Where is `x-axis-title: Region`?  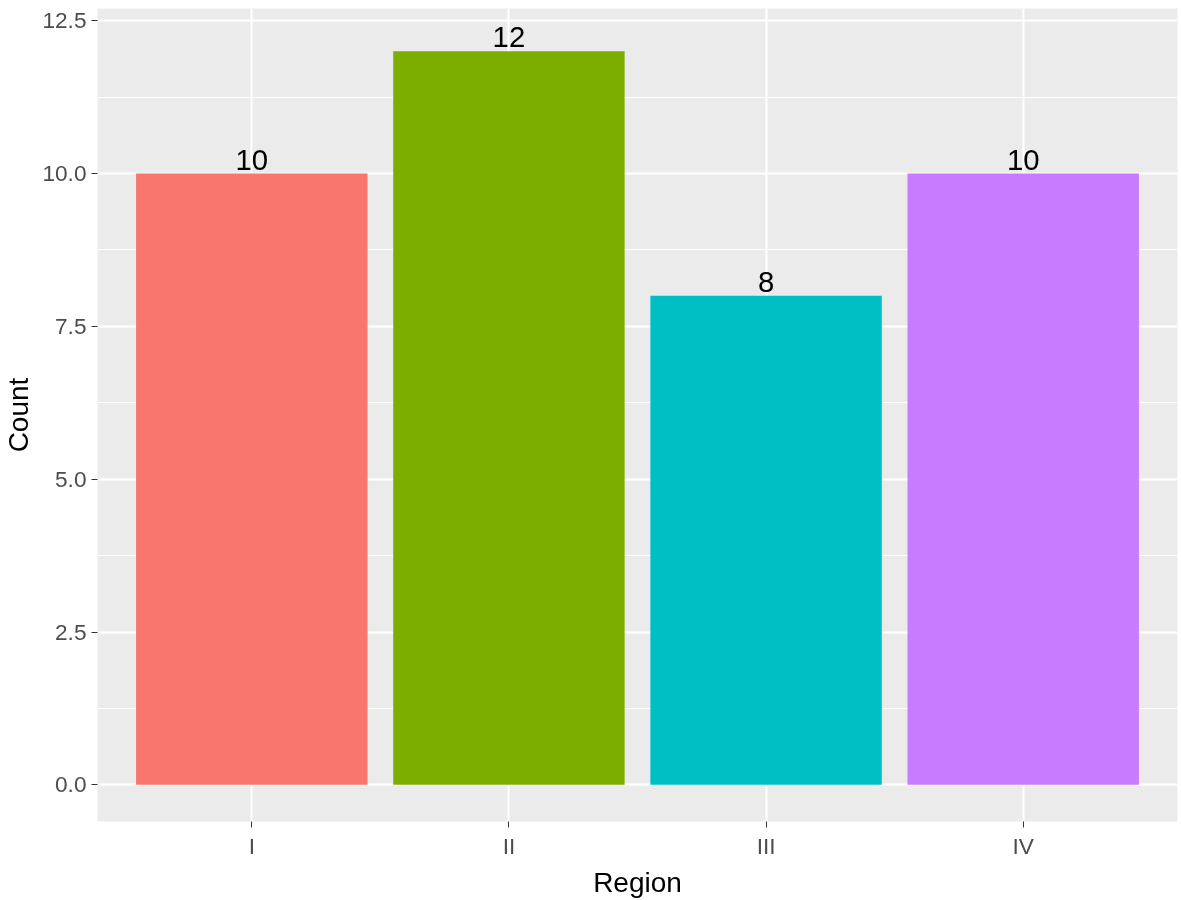 x-axis-title: Region is located at coordinates (637, 882).